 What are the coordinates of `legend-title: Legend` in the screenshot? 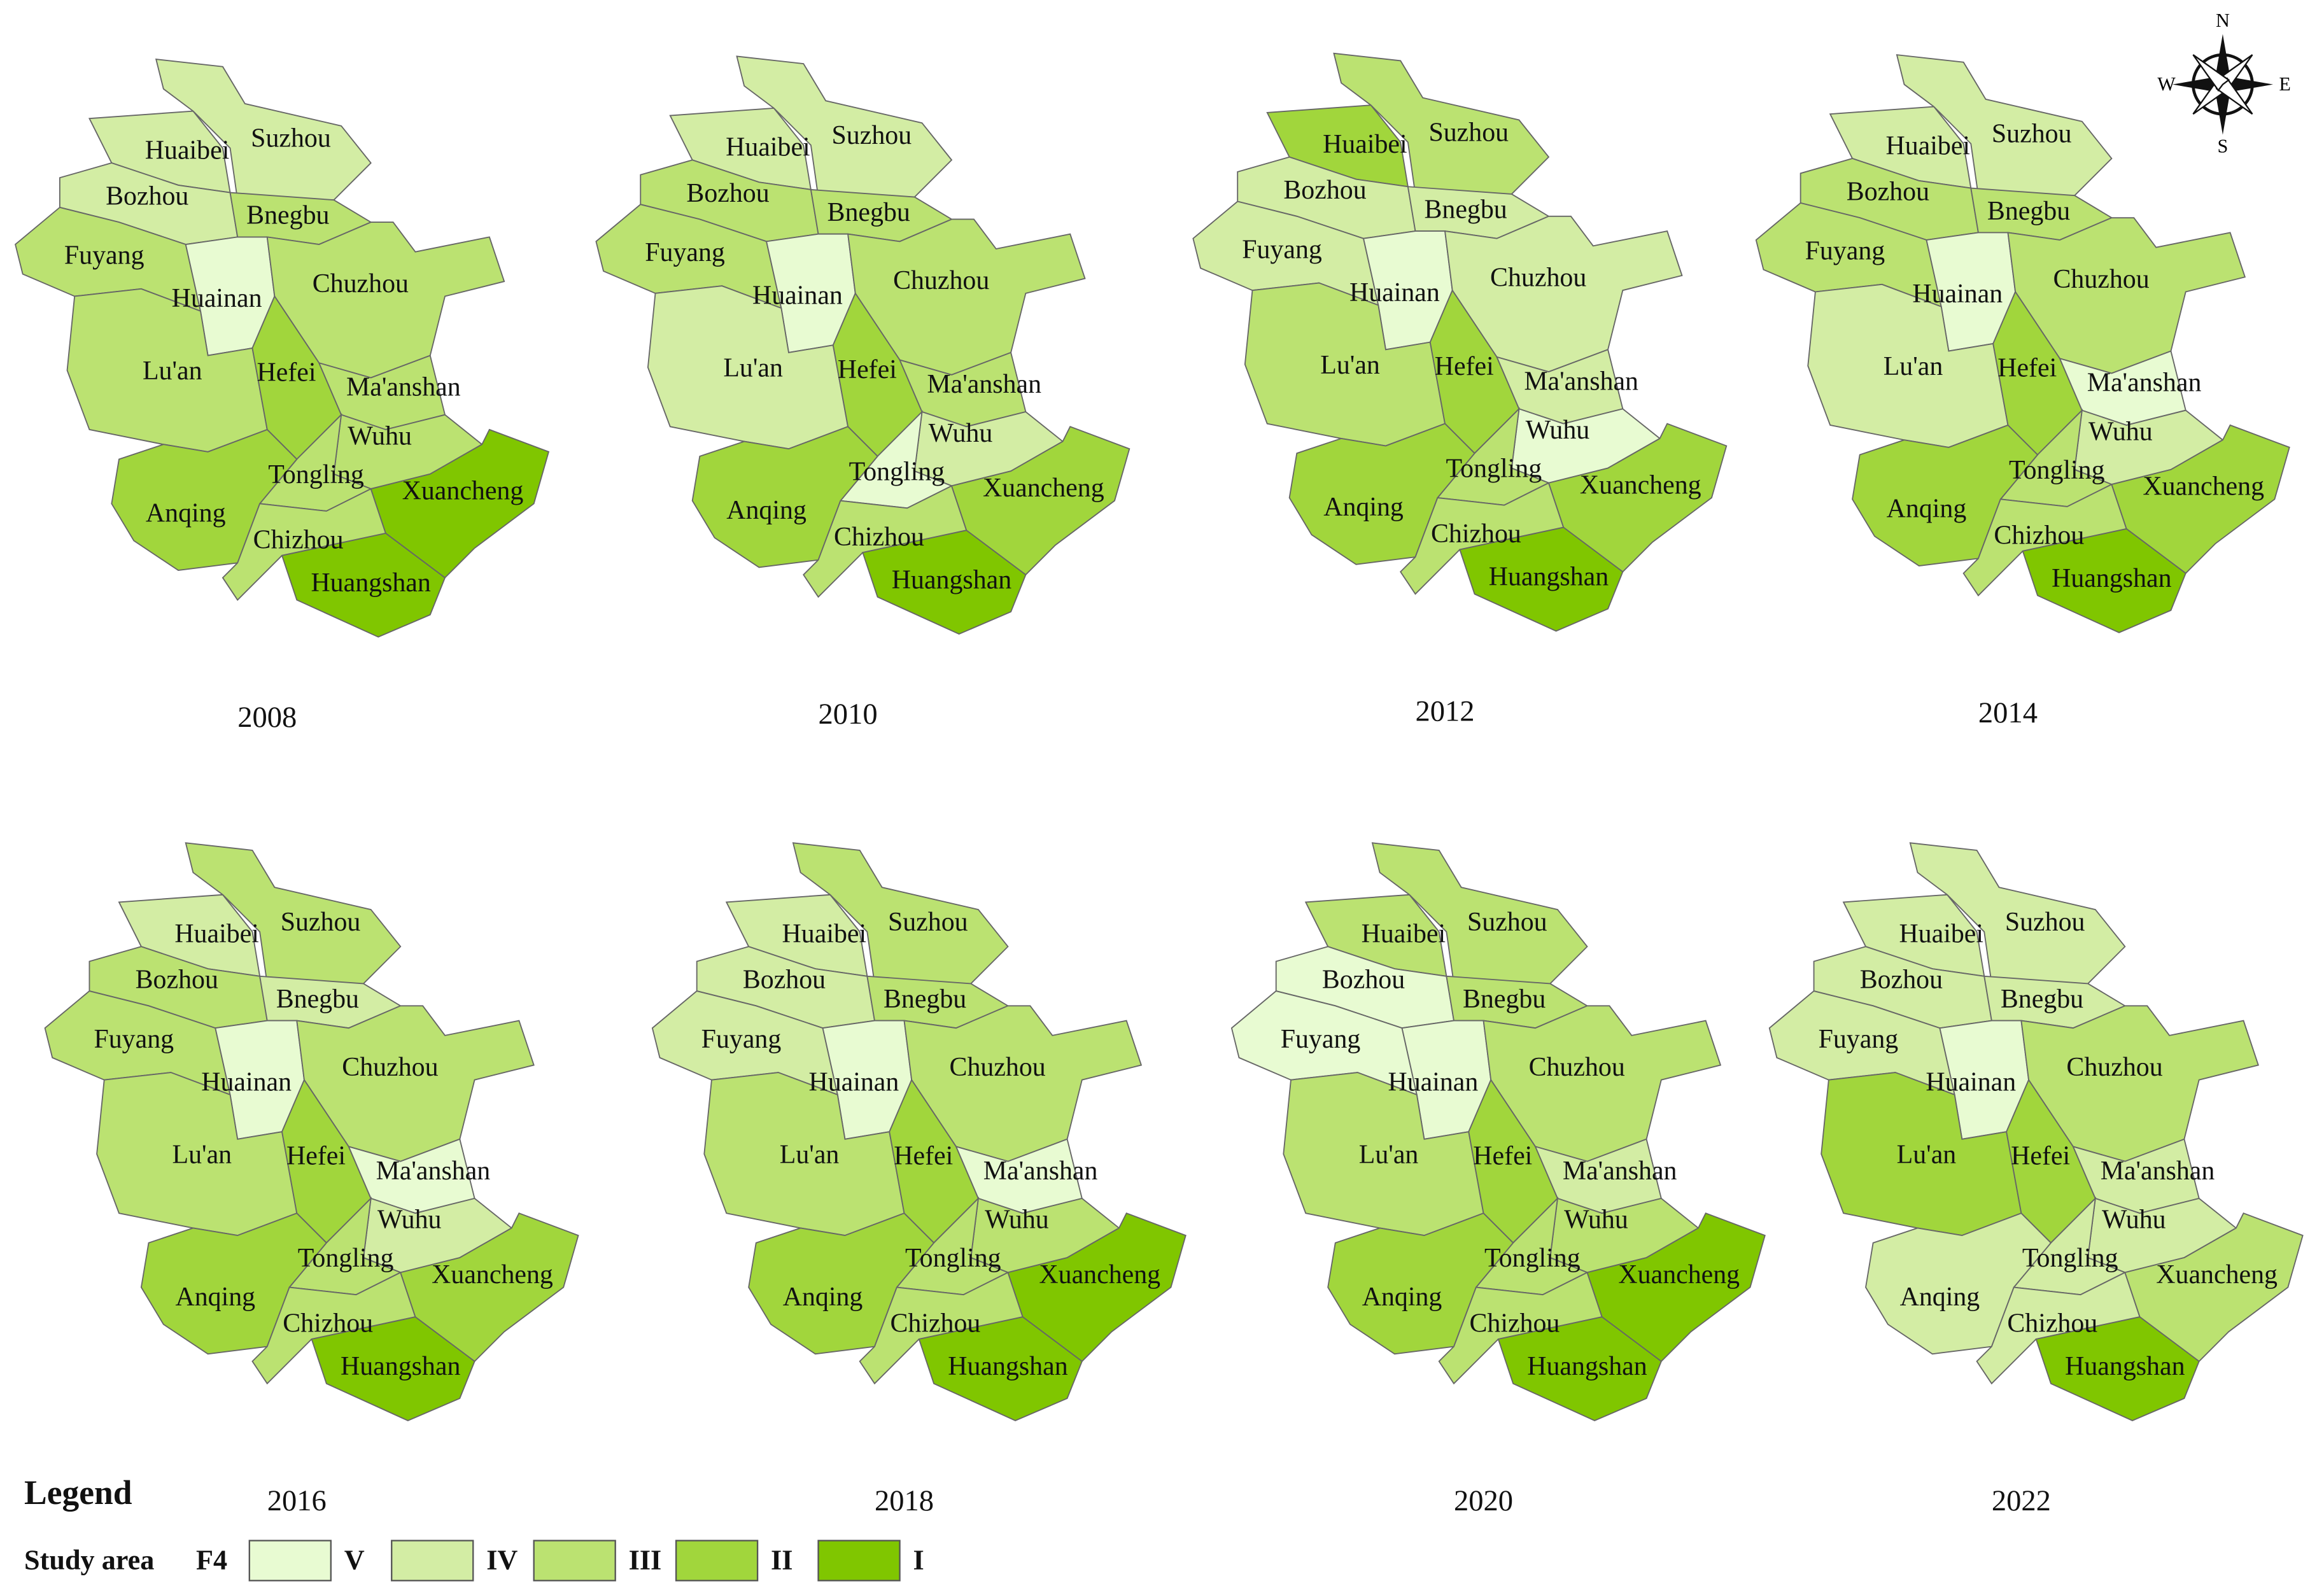 It's located at (78, 1492).